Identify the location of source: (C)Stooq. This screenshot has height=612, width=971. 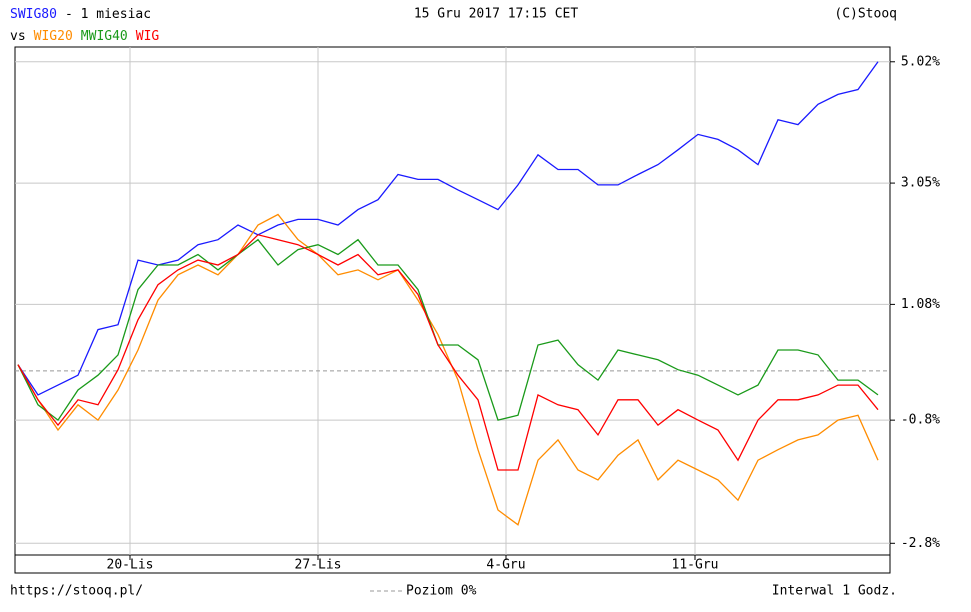
(865, 14).